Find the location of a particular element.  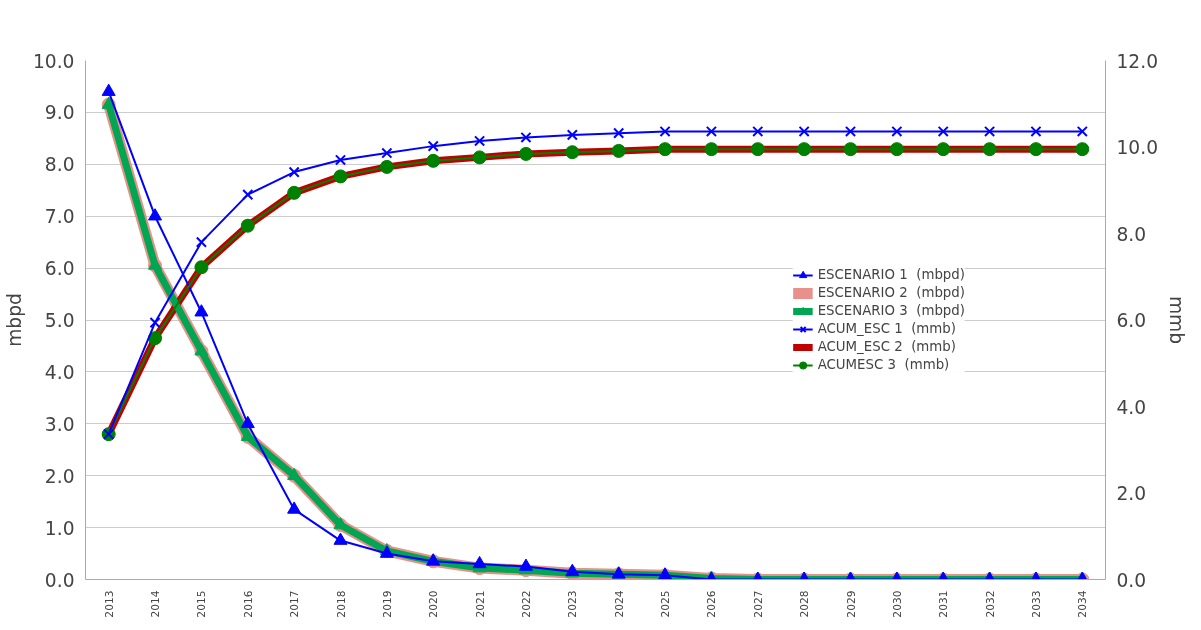

legend-label: ACUMESC 3 (mmb) is located at coordinates (883, 365).